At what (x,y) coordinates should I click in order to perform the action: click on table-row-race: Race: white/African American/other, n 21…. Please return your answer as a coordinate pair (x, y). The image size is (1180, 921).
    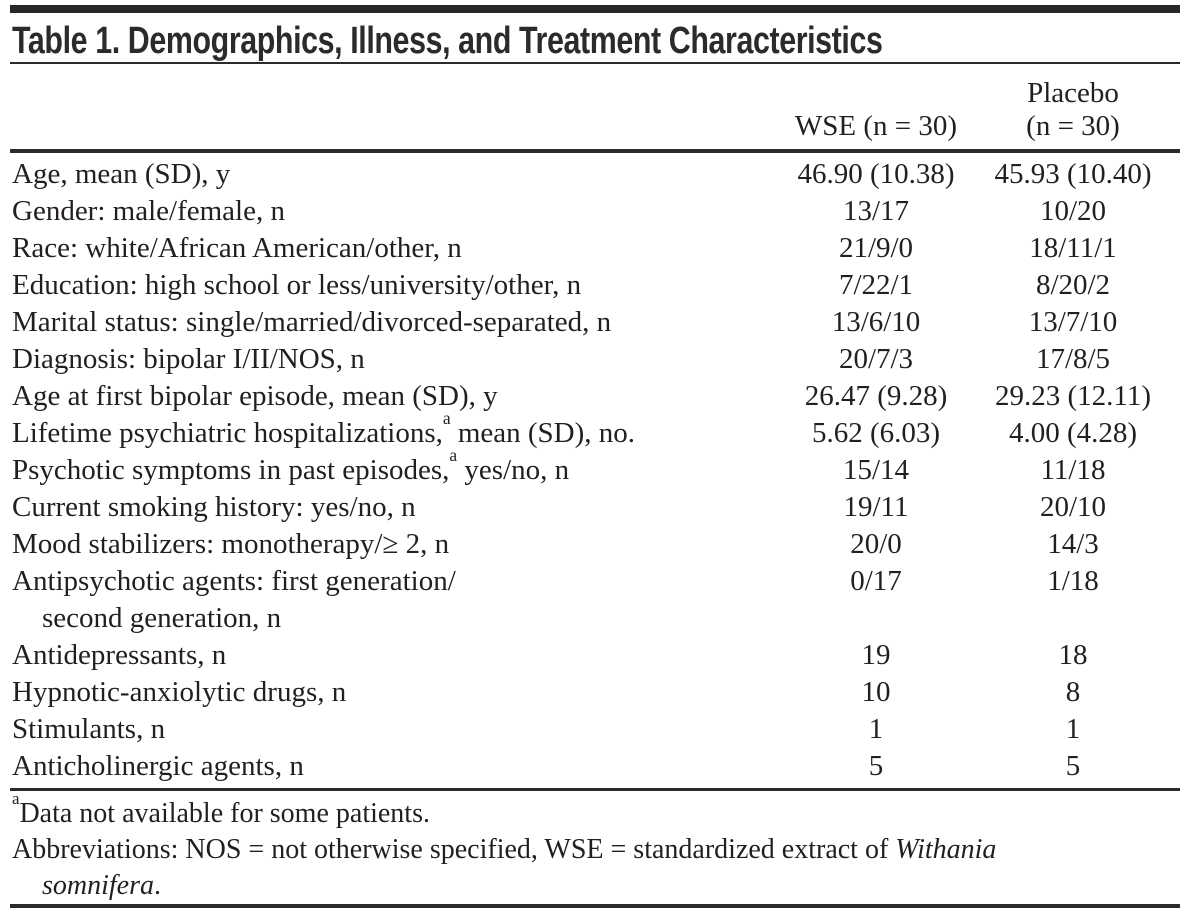
    Looking at the image, I should click on (590, 248).